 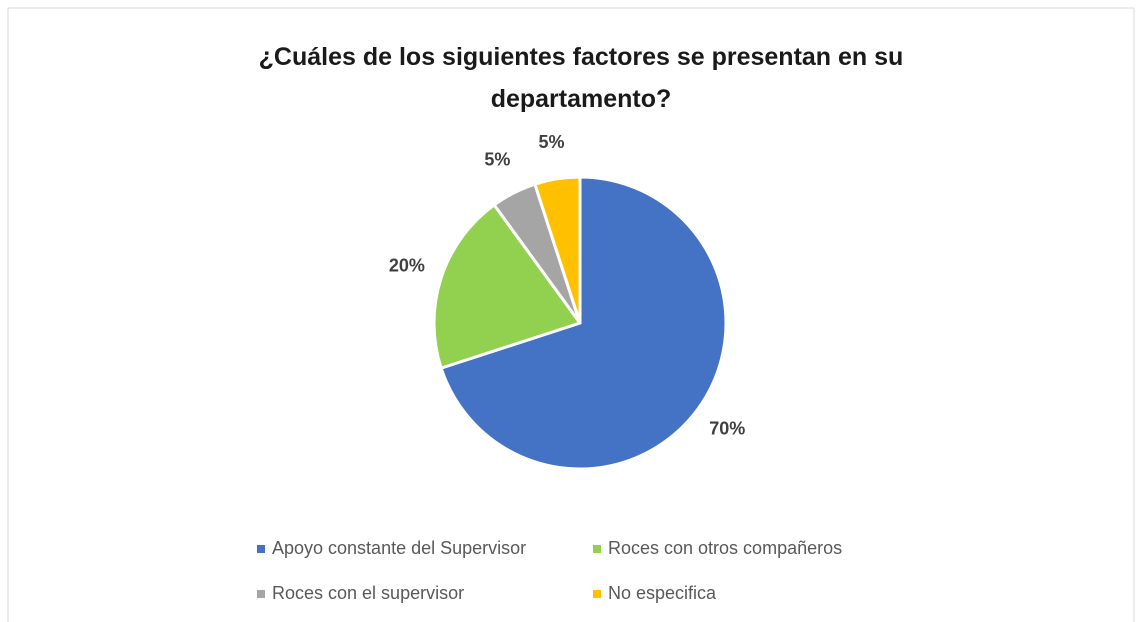 What do you see at coordinates (662, 593) in the screenshot?
I see `legend-label: No especifica` at bounding box center [662, 593].